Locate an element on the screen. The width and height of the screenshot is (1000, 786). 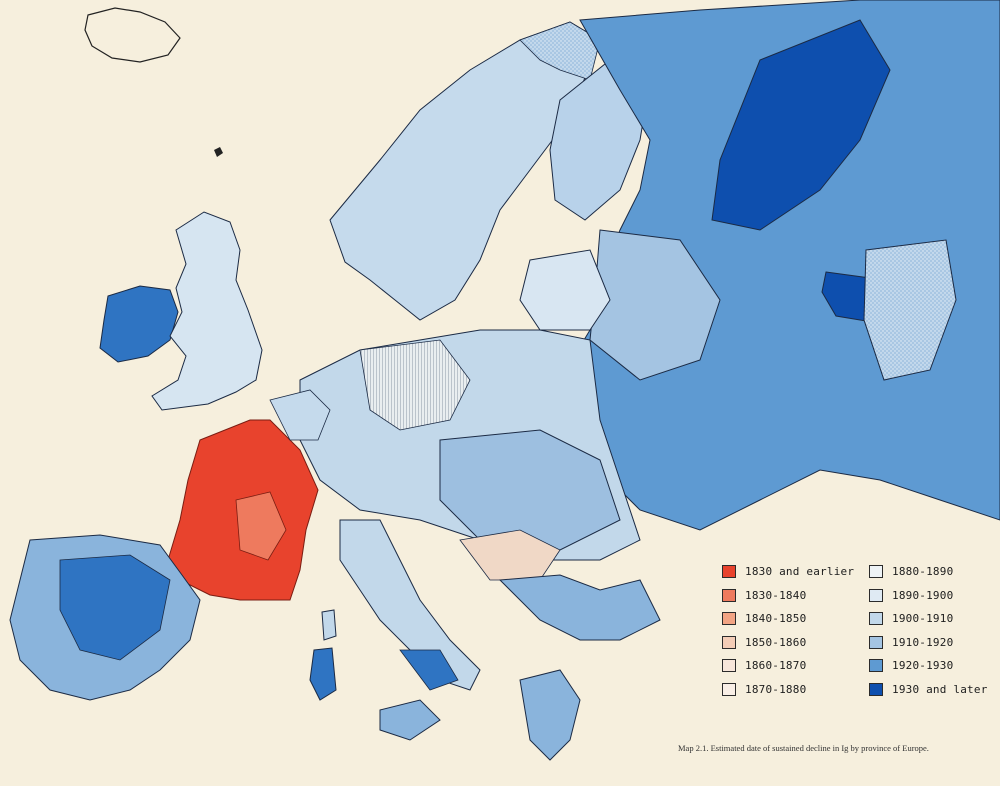
south-italy is located at coordinates (429, 670).